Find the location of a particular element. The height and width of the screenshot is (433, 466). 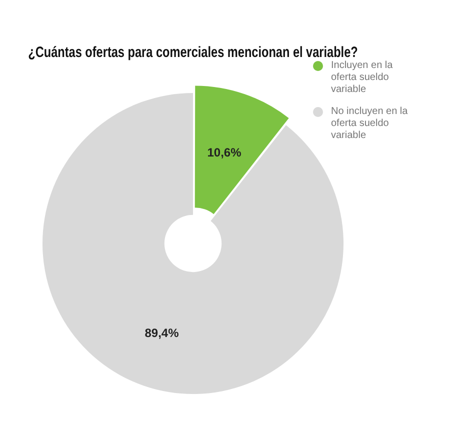

chart-title: ¿Cuántas ofertas para comerciales mencionan el variable? is located at coordinates (193, 52).